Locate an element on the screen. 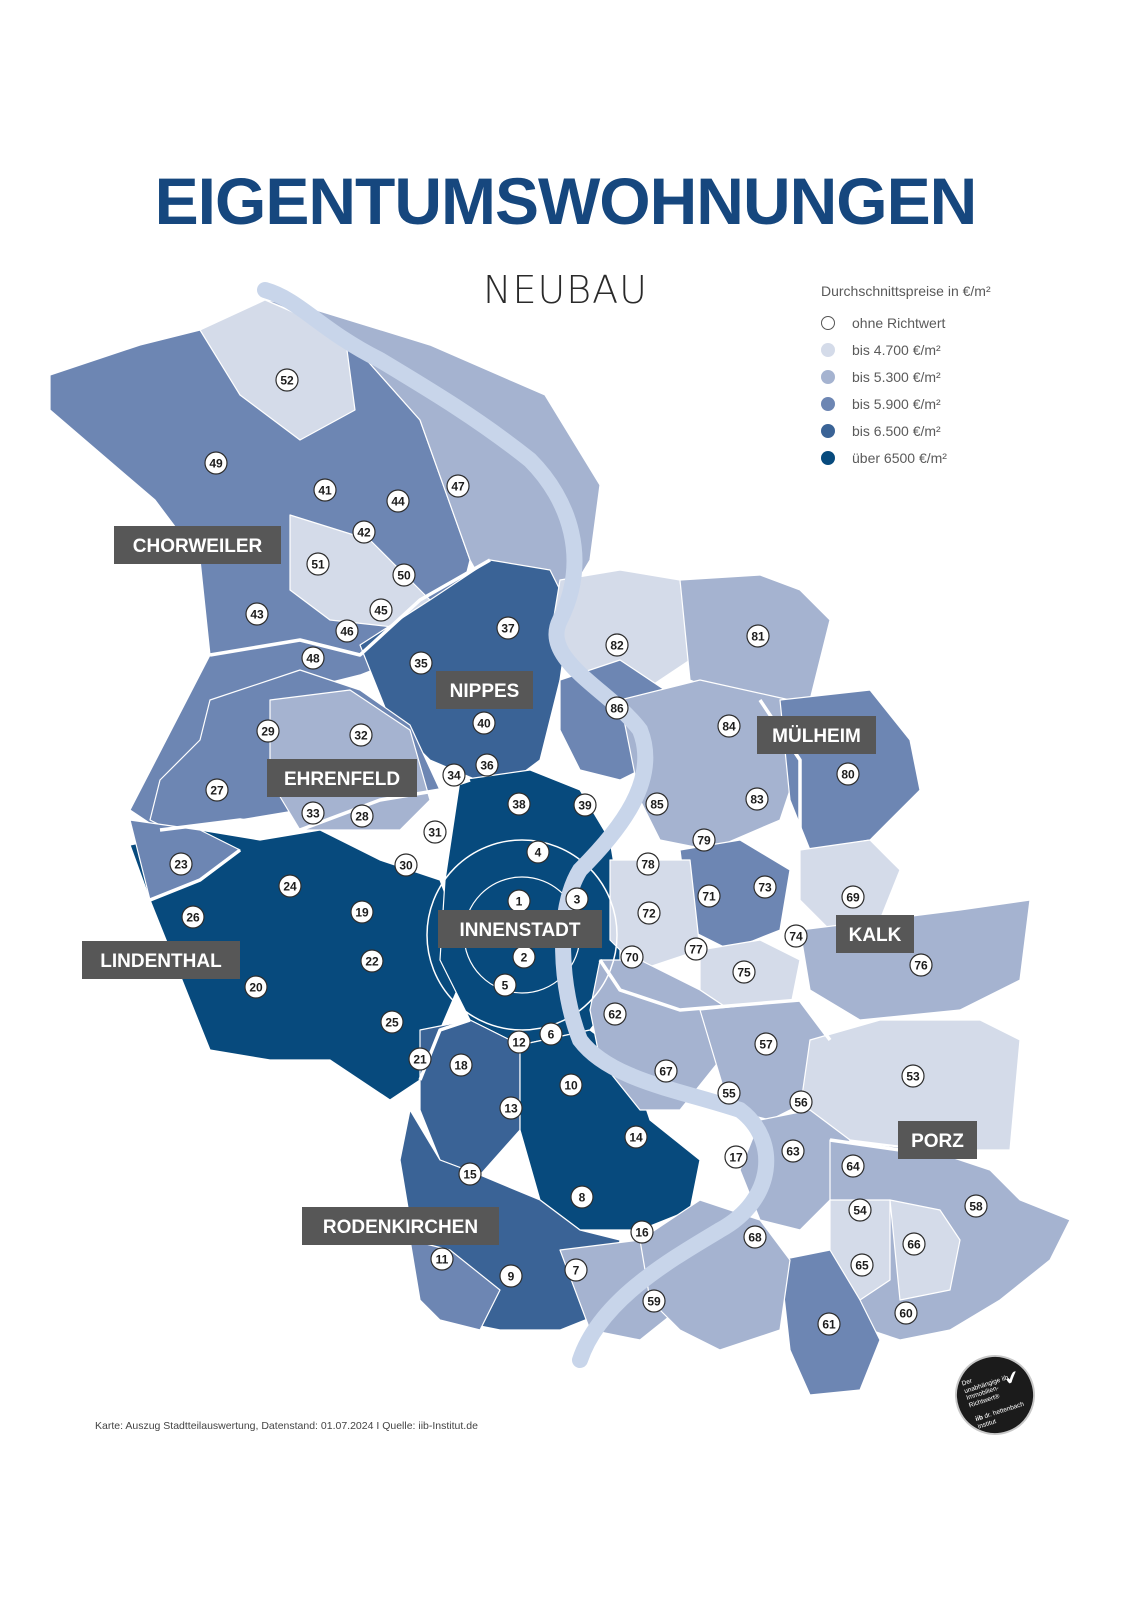  district-marker: 29 is located at coordinates (268, 731).